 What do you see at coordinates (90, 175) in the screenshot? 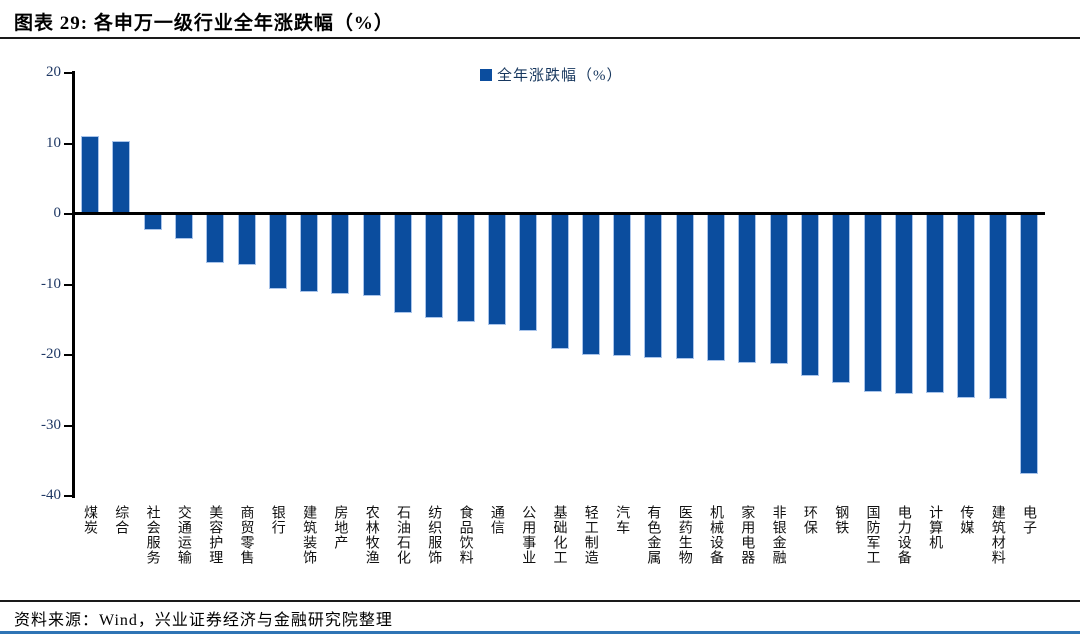
I see `bar-煤炭` at bounding box center [90, 175].